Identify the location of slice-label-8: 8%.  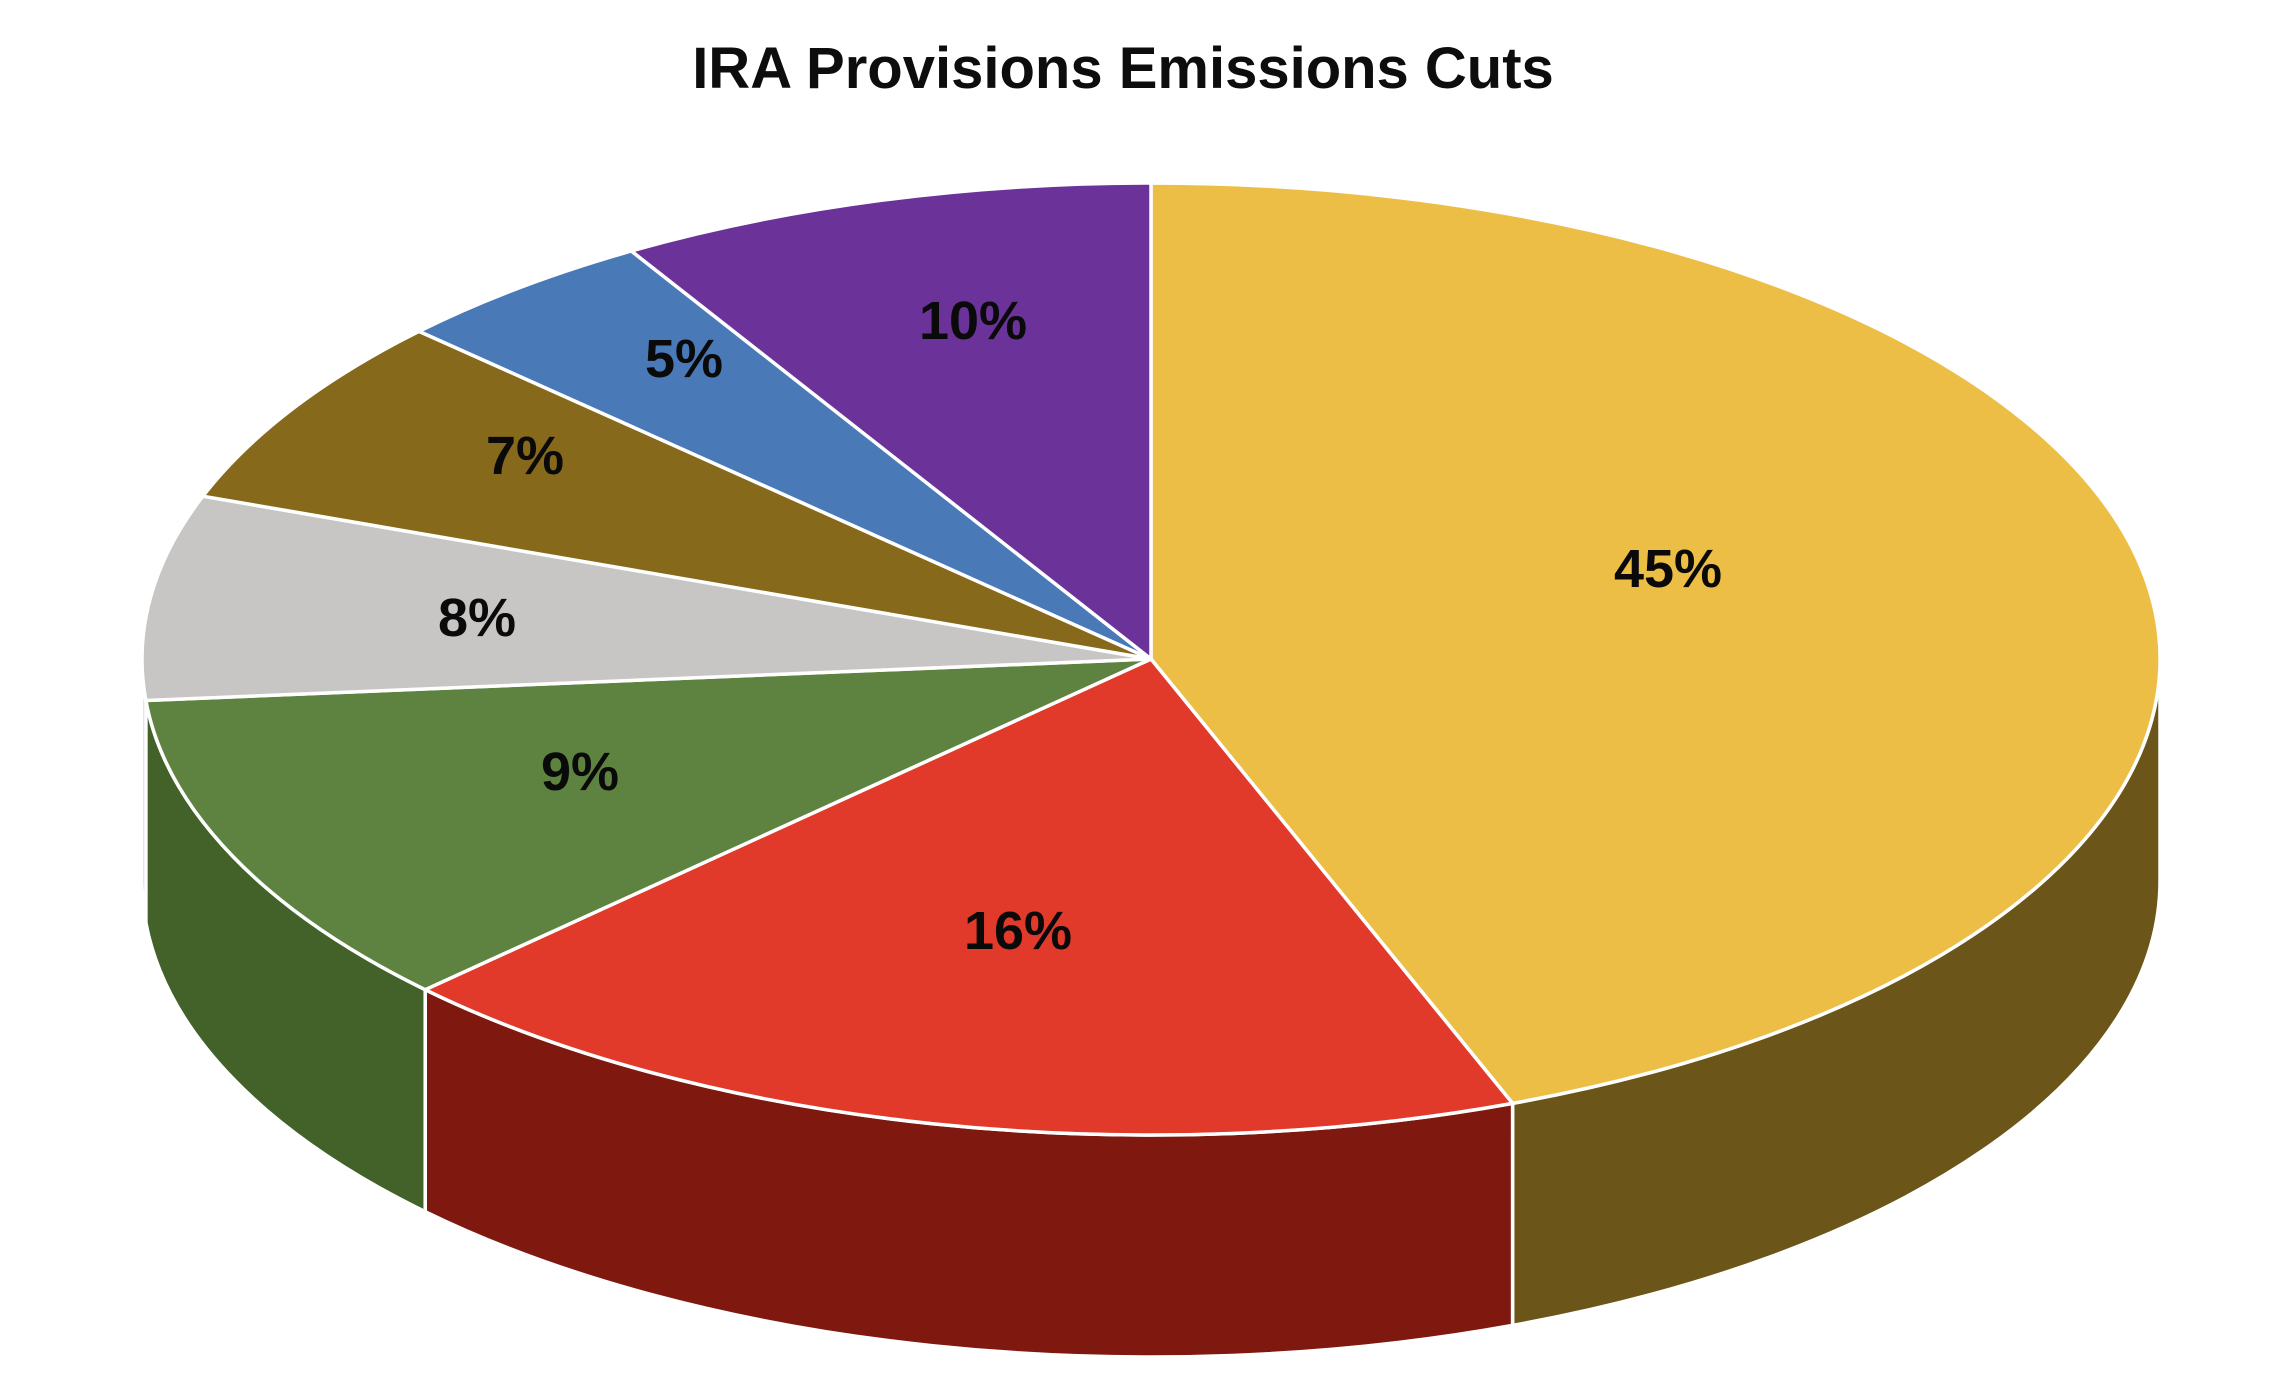
(477, 618).